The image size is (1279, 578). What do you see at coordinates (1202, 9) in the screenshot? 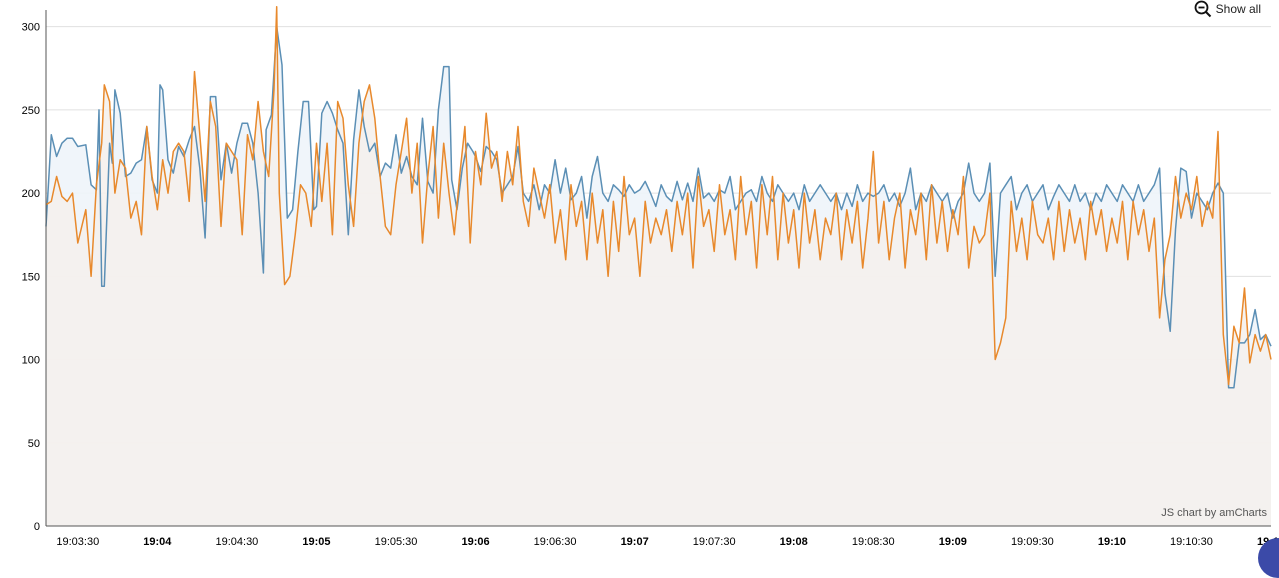
I see `zoom-out-icon` at bounding box center [1202, 9].